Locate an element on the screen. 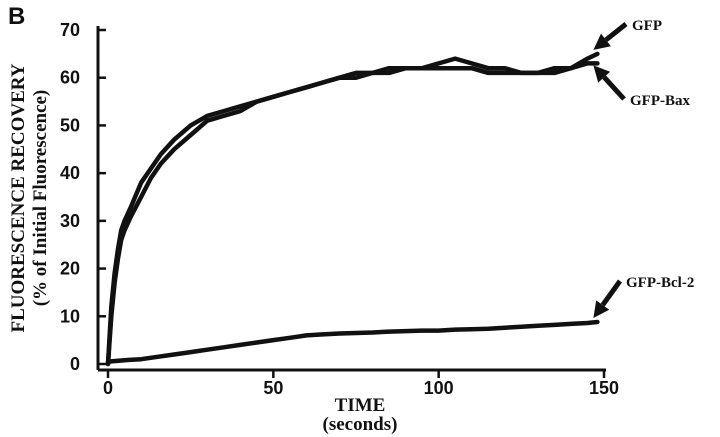 The image size is (720, 437). series-annotations: GFP GFP-Bax GFP-Bcl-2 is located at coordinates (643, 168).